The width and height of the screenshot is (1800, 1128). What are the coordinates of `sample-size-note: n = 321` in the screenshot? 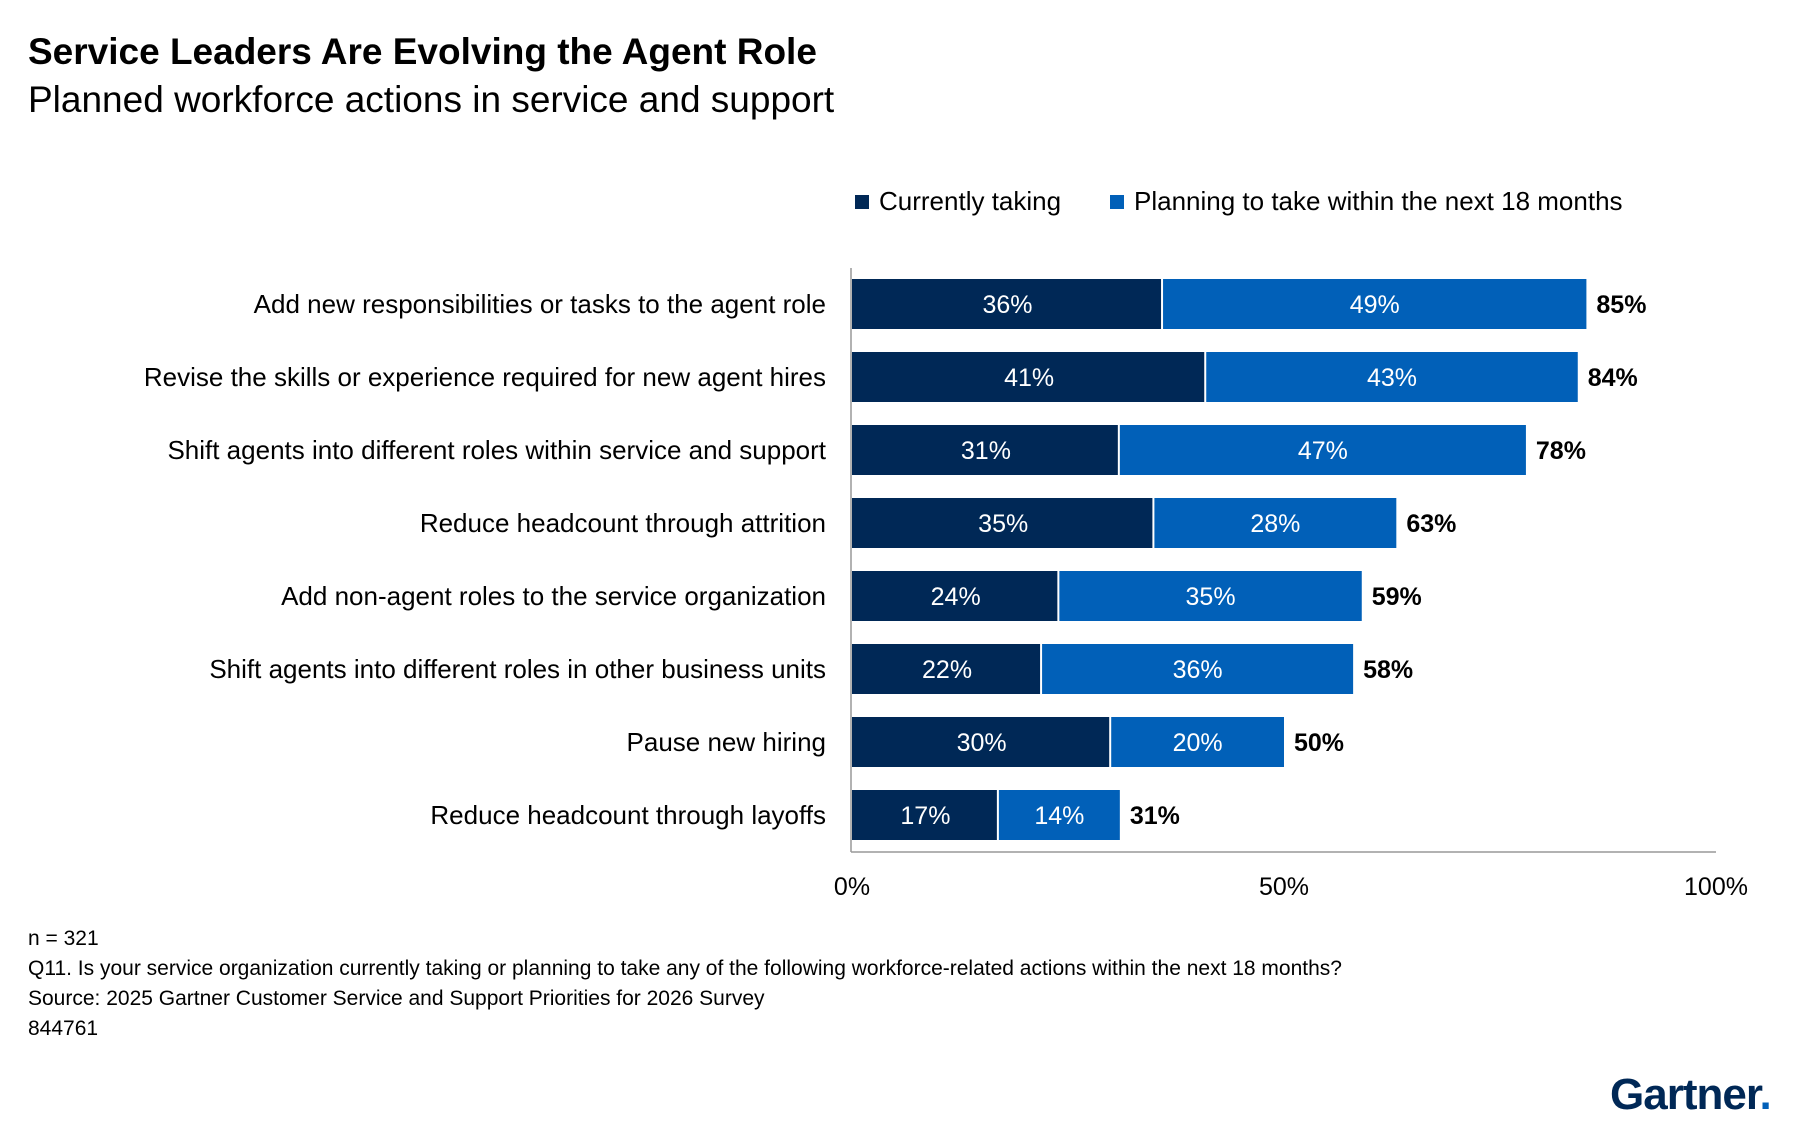 It's located at (63, 938).